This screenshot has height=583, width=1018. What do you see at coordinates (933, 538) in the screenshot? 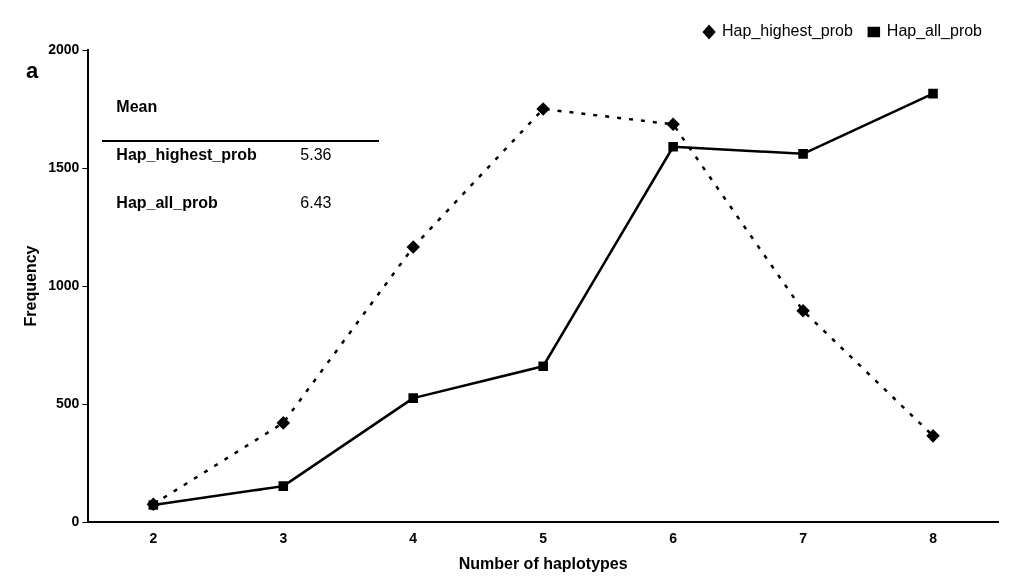
I see `x-tick-label: 8` at bounding box center [933, 538].